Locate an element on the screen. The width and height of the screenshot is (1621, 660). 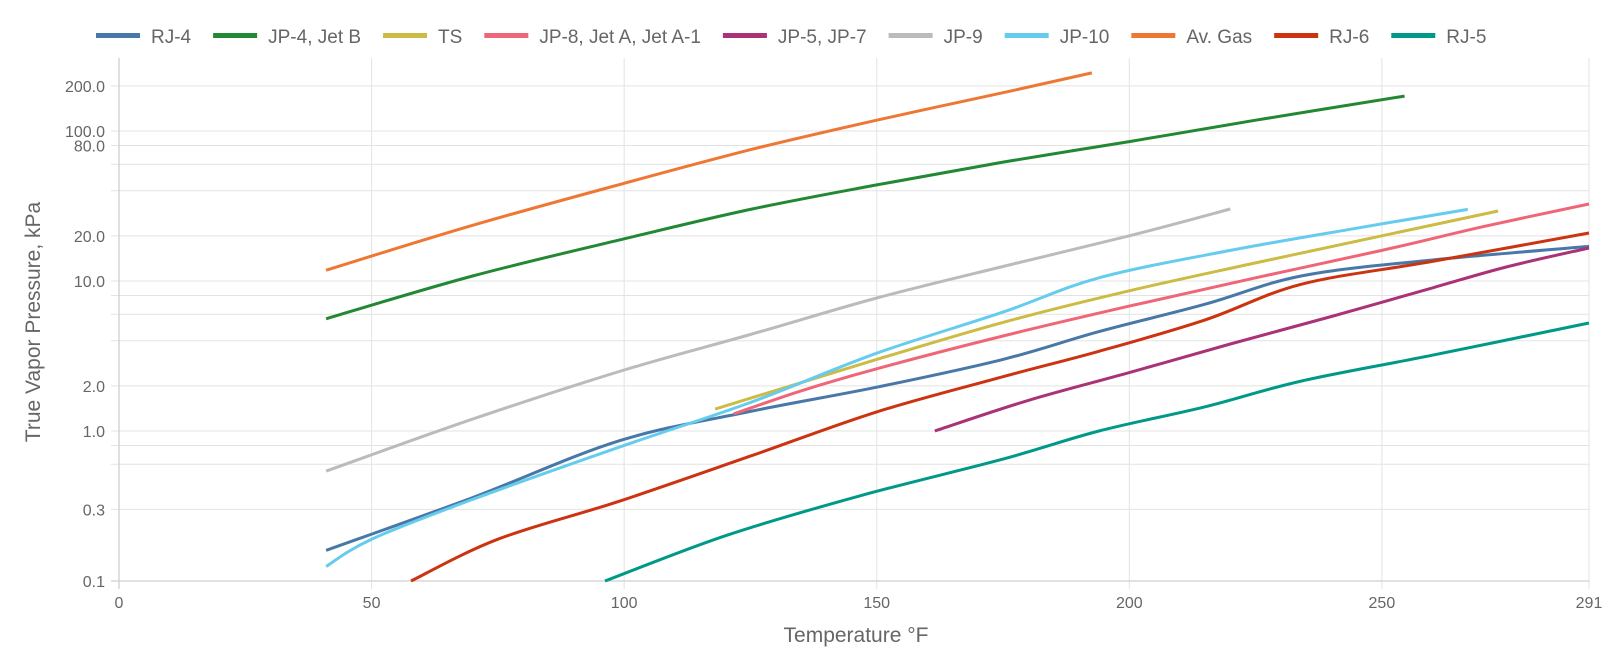
legend-item-jp-5-jp-7: JP-5, JP-7 is located at coordinates (794, 37).